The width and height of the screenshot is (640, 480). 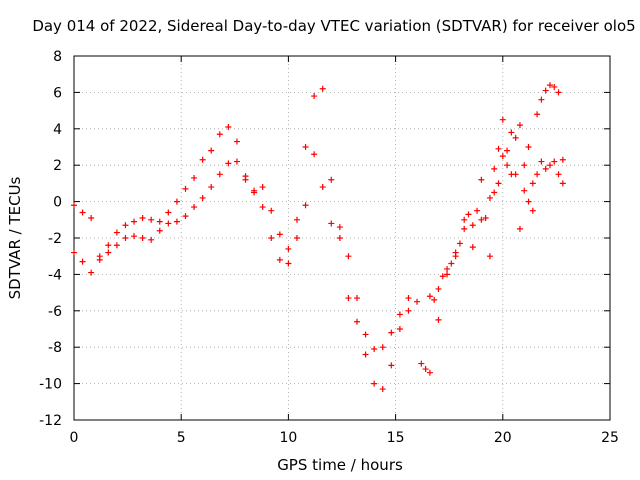 What do you see at coordinates (340, 465) in the screenshot?
I see `x-axis-label: GPS time / hours` at bounding box center [340, 465].